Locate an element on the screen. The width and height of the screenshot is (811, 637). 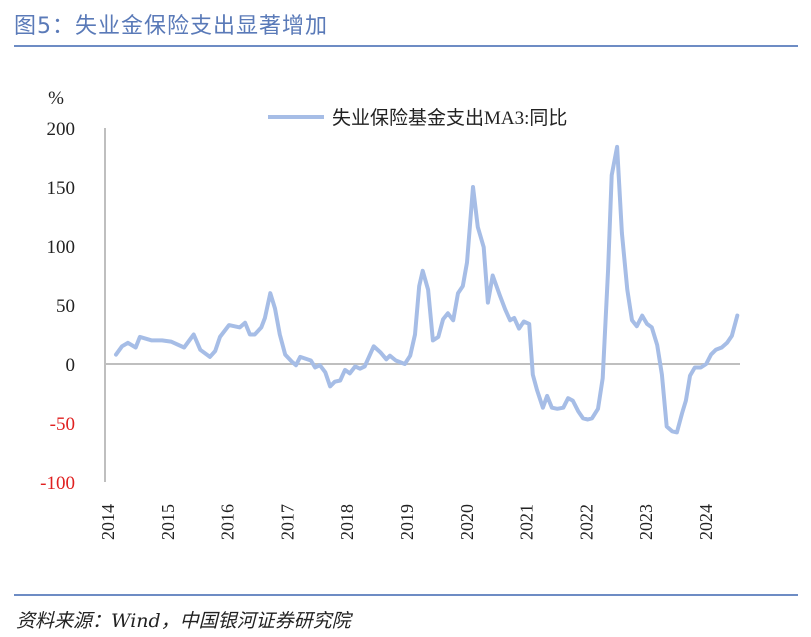
legend: 失业保险基金支出MA3:同比 is located at coordinates (417, 118).